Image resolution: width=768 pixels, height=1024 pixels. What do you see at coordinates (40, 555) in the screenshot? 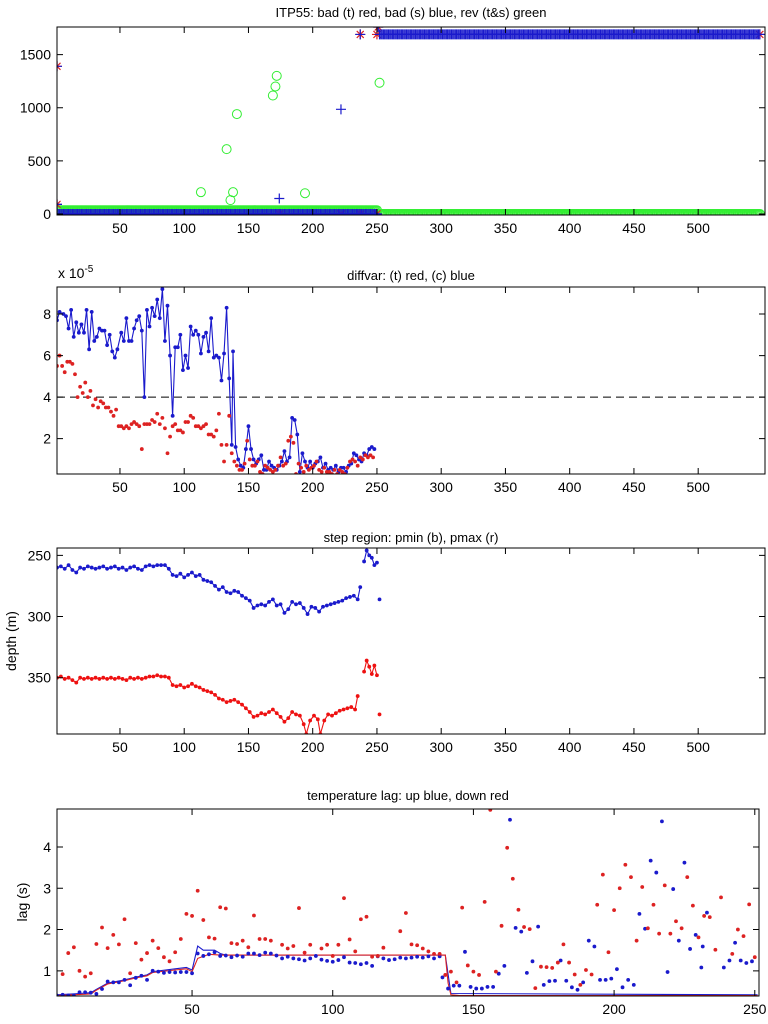
I see `y-tick-label: 250` at bounding box center [40, 555].